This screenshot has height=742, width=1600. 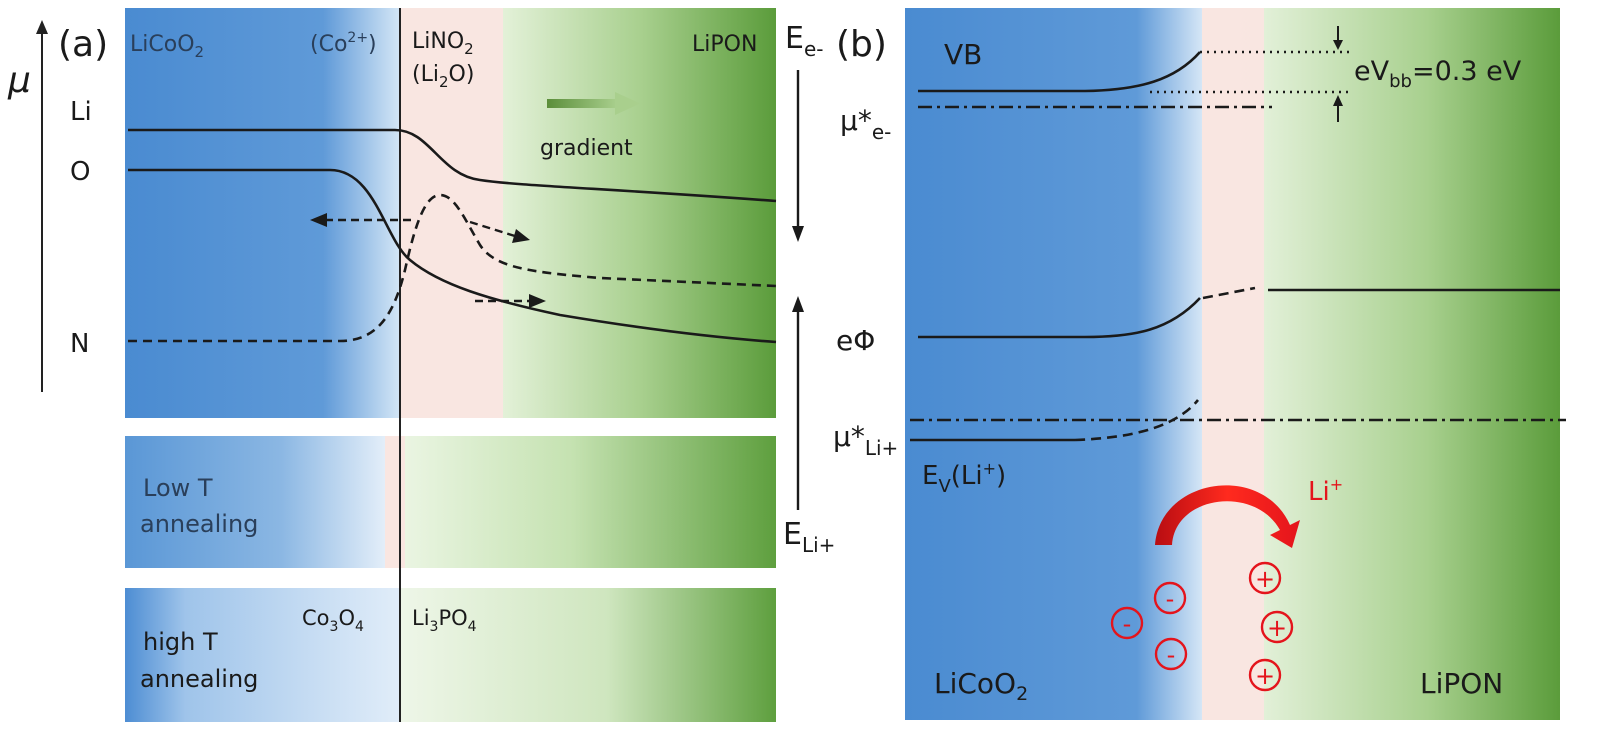 I want to click on b-interface-region, so click(x=1233, y=364).